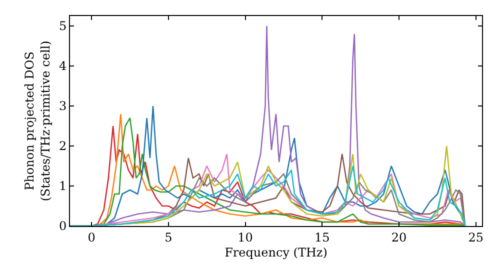 The height and width of the screenshot is (280, 500). Describe the element at coordinates (168, 237) in the screenshot. I see `x-tick-label: 5` at that location.